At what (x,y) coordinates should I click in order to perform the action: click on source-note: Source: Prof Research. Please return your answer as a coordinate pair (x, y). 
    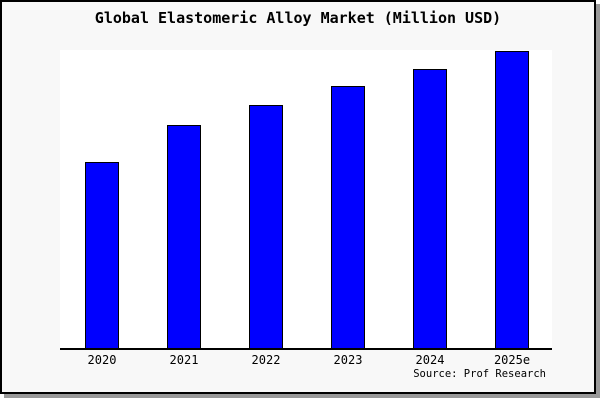
    Looking at the image, I should click on (479, 374).